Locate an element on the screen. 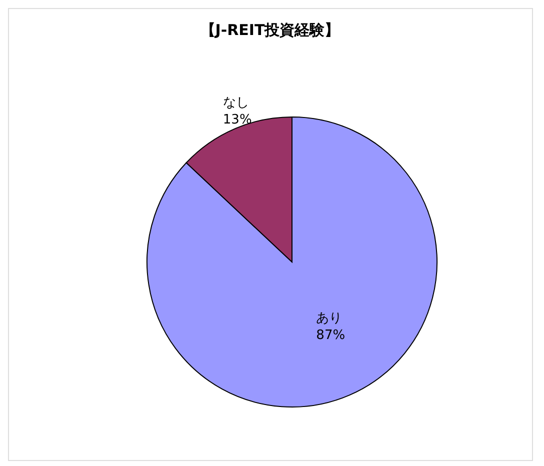 This screenshot has height=466, width=544. data-label: 13% is located at coordinates (237, 120).